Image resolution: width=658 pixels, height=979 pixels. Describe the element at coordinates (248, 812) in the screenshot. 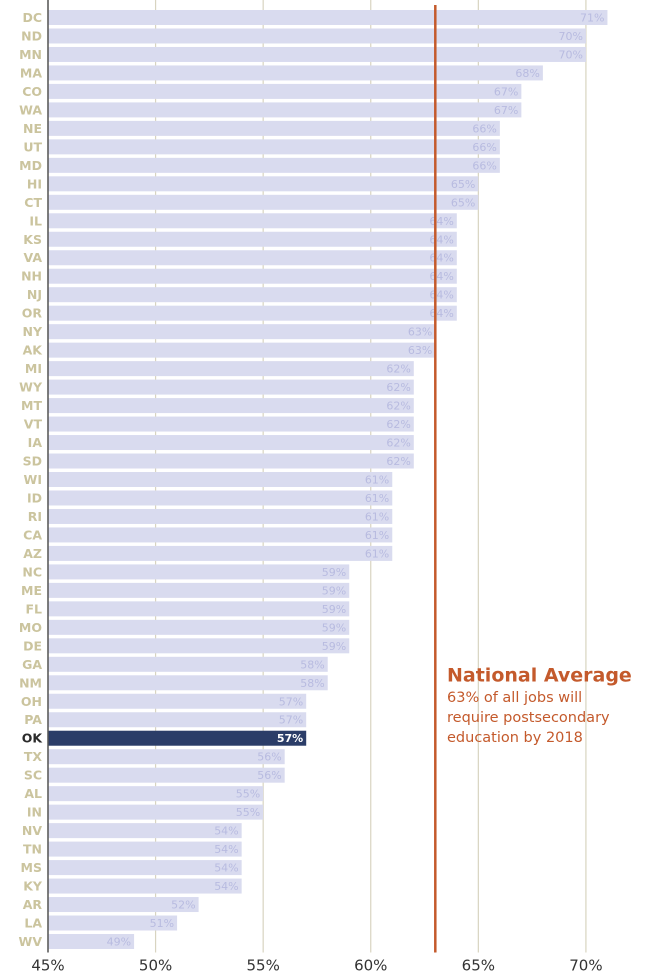

I see `value-label: 55%` at that location.